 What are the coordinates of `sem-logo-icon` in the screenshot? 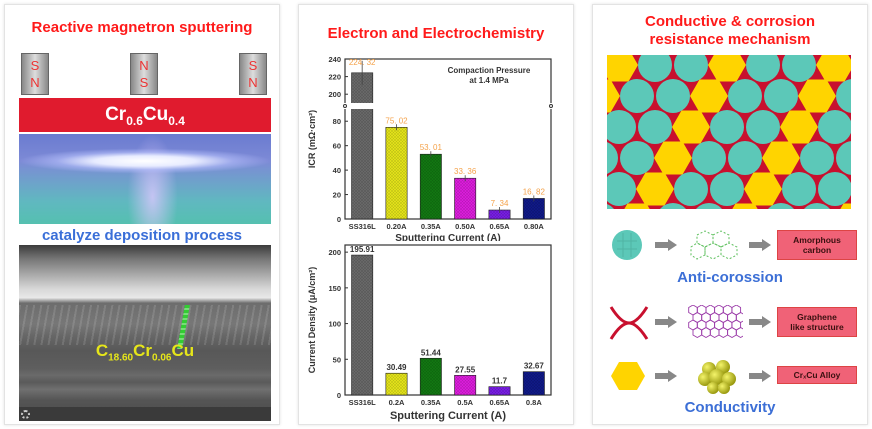 It's located at (25, 414).